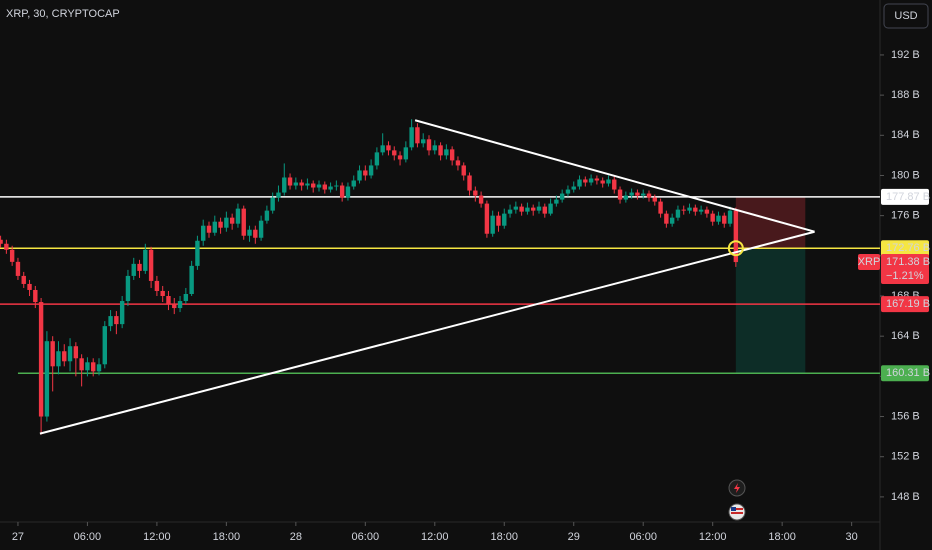 The image size is (932, 550). I want to click on x-tick-label: 12:00, so click(157, 537).